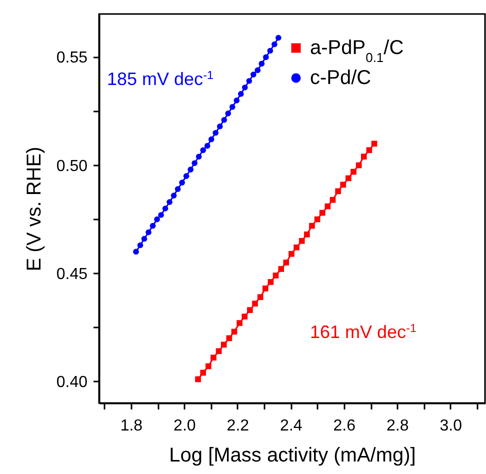  I want to click on legend-label: a-PdP$_{0.1}$/C, so click(357, 50).